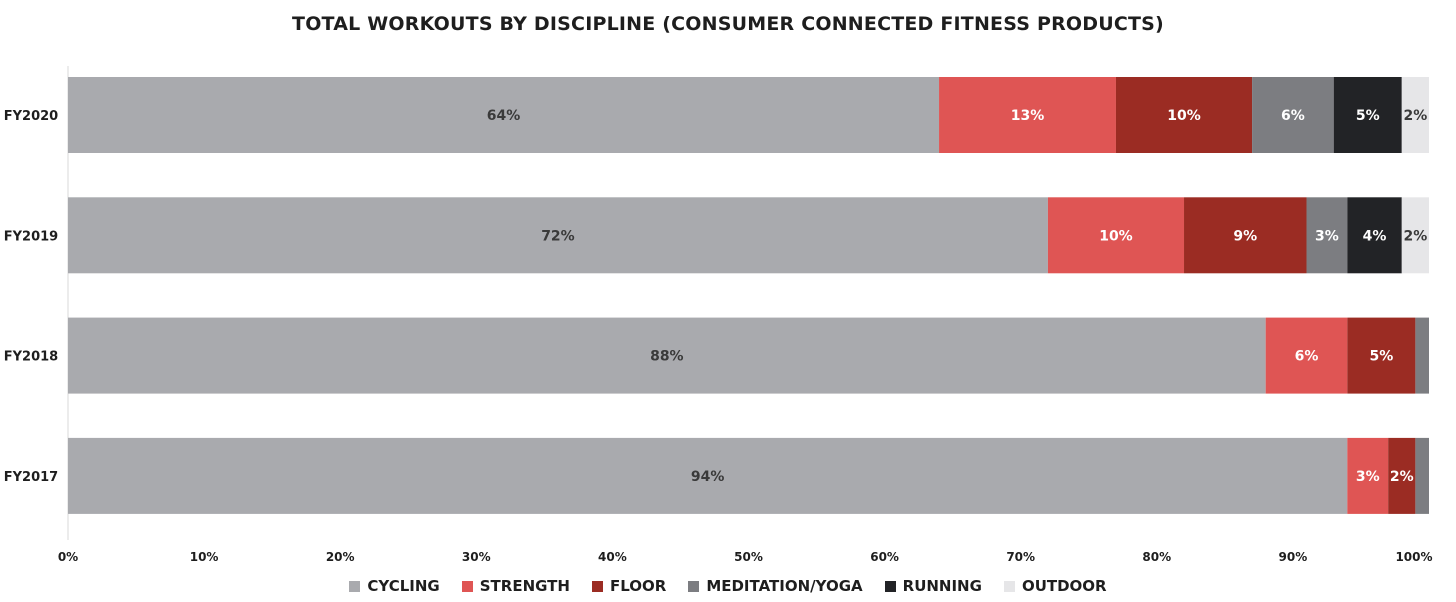 The image size is (1456, 602). I want to click on data-label: 94%, so click(708, 477).